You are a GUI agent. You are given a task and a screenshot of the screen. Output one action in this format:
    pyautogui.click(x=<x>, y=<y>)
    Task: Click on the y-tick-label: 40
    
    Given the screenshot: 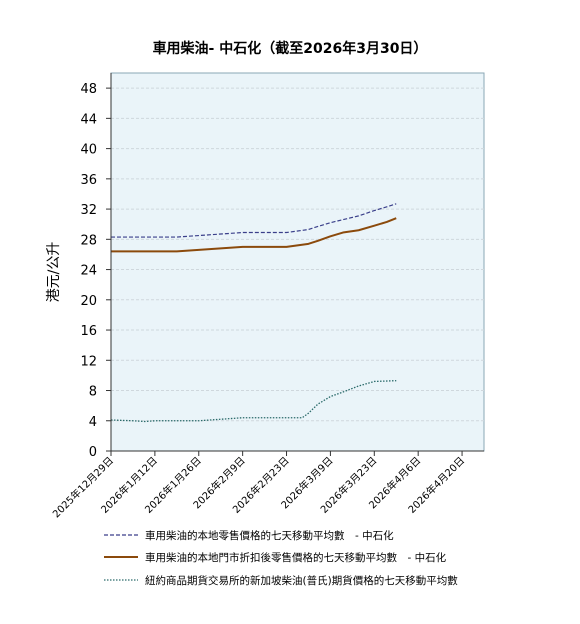 What is the action you would take?
    pyautogui.click(x=88, y=150)
    